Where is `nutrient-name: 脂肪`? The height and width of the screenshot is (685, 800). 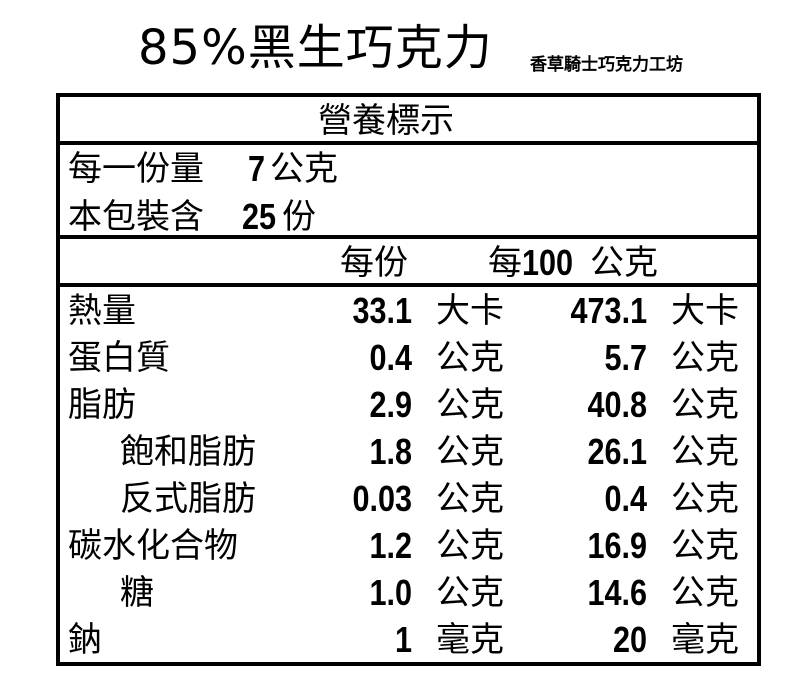
nutrient-name: 脂肪 is located at coordinates (102, 405).